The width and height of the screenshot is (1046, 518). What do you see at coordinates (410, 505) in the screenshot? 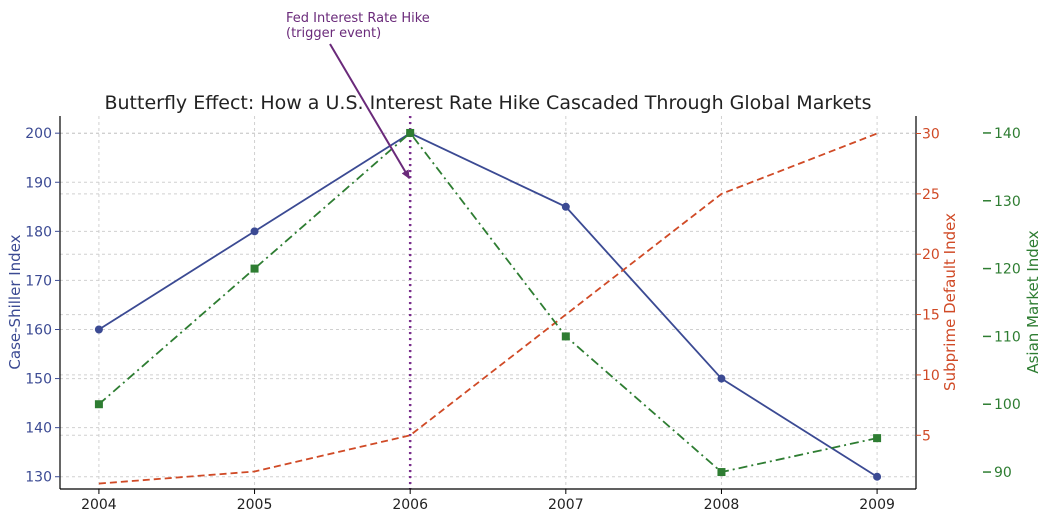
I see `x-tick-label: 2006` at bounding box center [410, 505].